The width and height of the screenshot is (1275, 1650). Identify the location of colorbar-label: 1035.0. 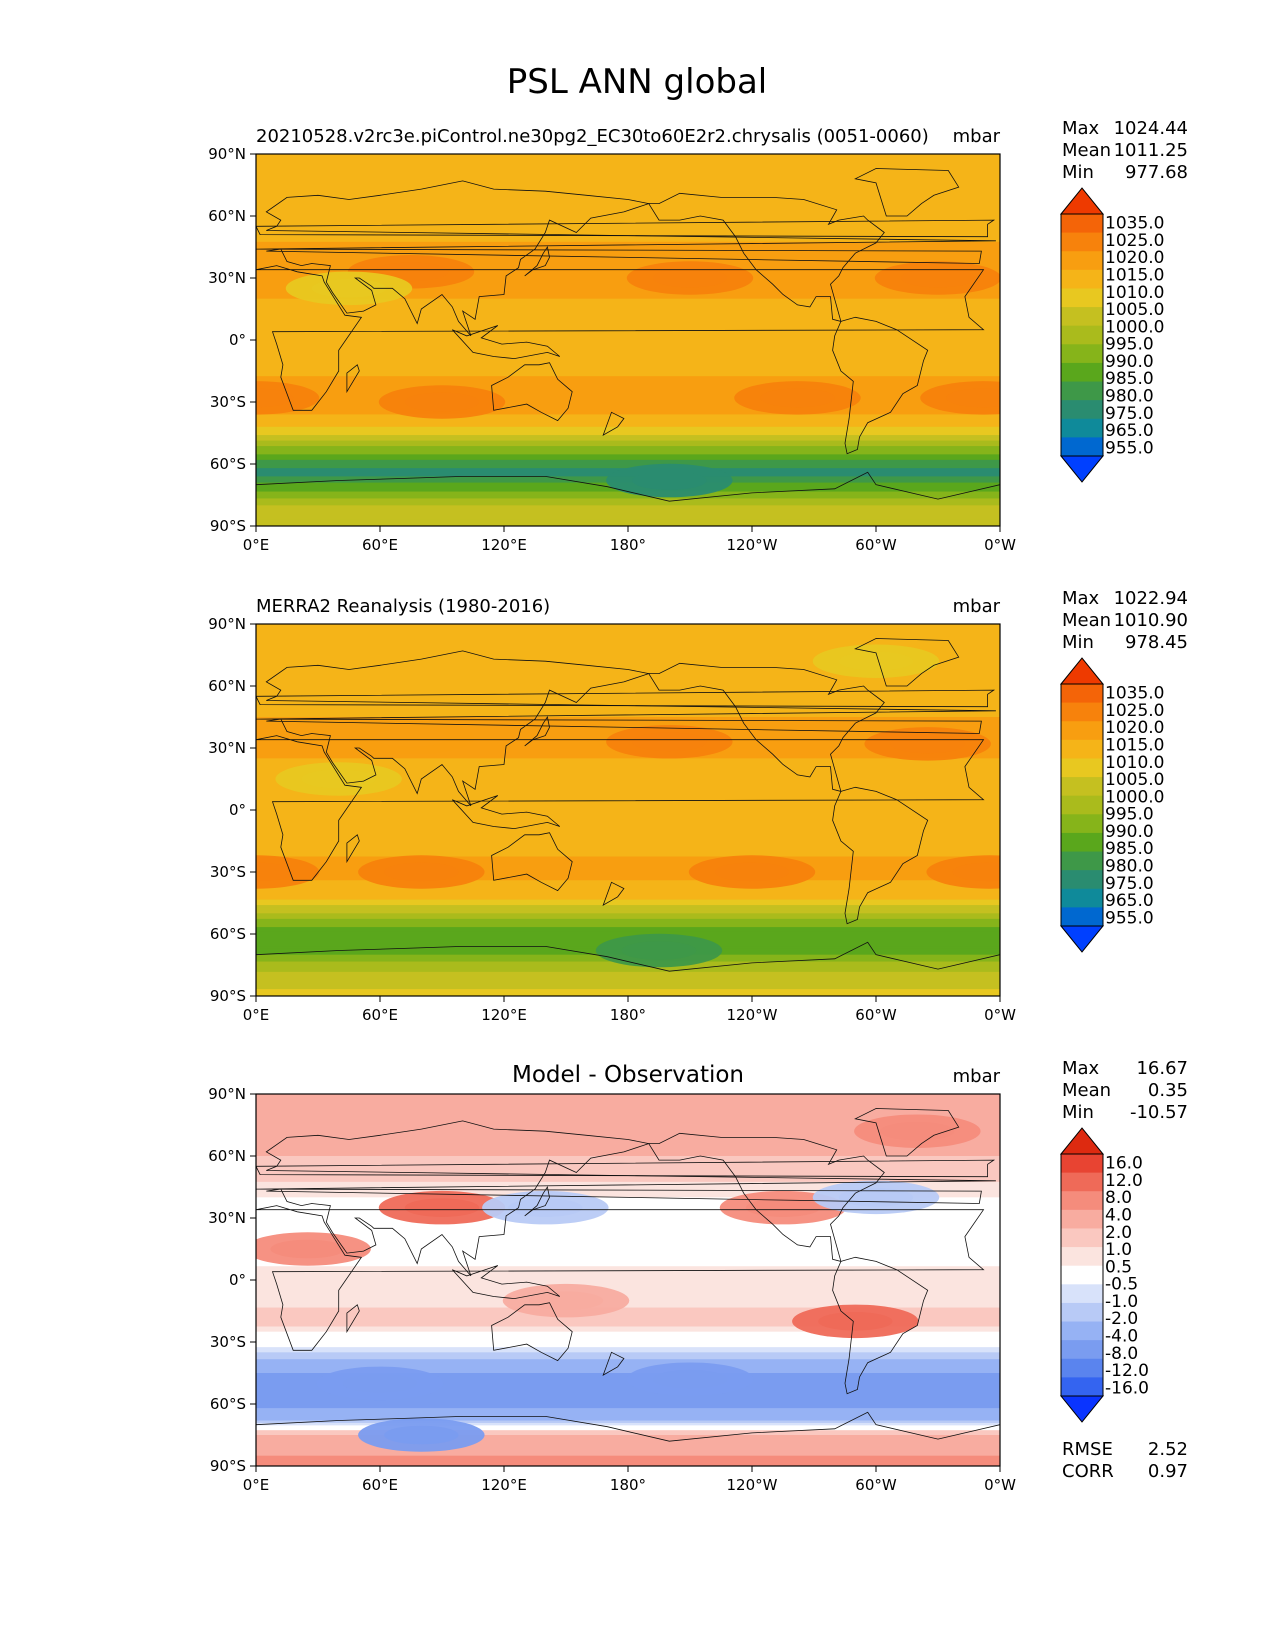
(1134, 224).